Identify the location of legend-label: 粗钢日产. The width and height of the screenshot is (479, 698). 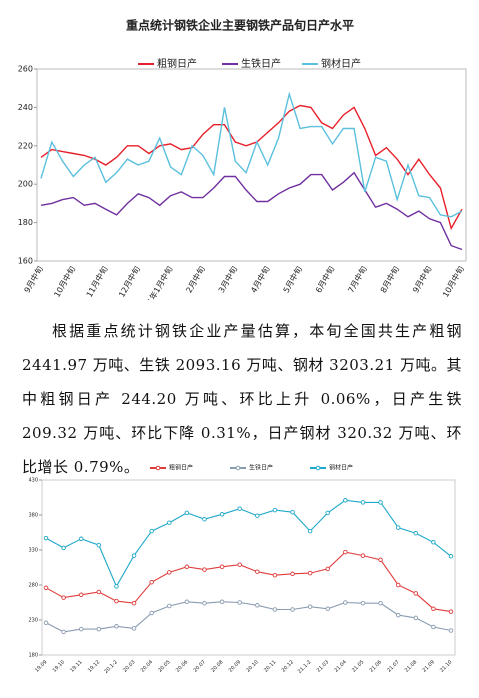
(181, 468).